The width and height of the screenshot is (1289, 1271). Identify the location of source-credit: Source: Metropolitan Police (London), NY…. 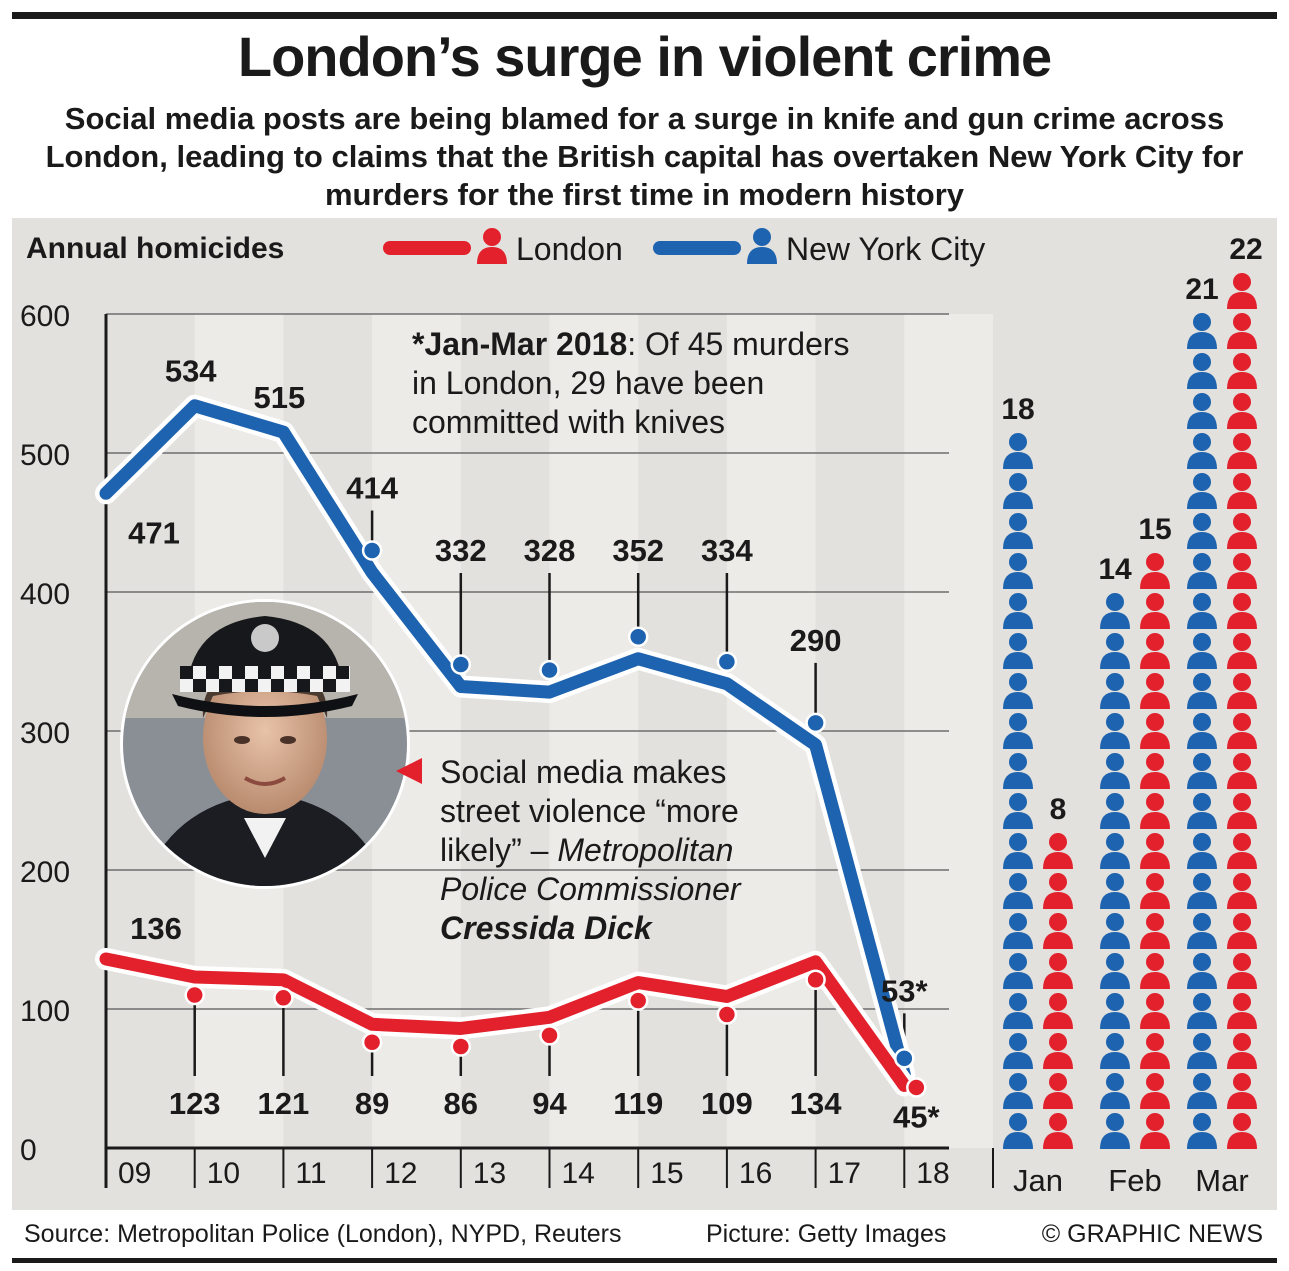
(323, 1234).